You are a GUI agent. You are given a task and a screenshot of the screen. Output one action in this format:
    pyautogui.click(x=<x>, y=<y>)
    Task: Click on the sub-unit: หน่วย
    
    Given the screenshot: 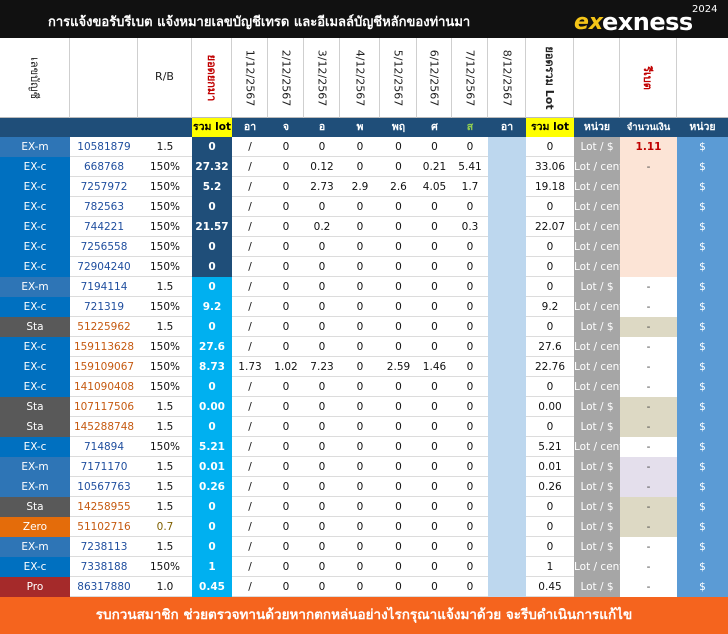 What is the action you would take?
    pyautogui.click(x=597, y=127)
    